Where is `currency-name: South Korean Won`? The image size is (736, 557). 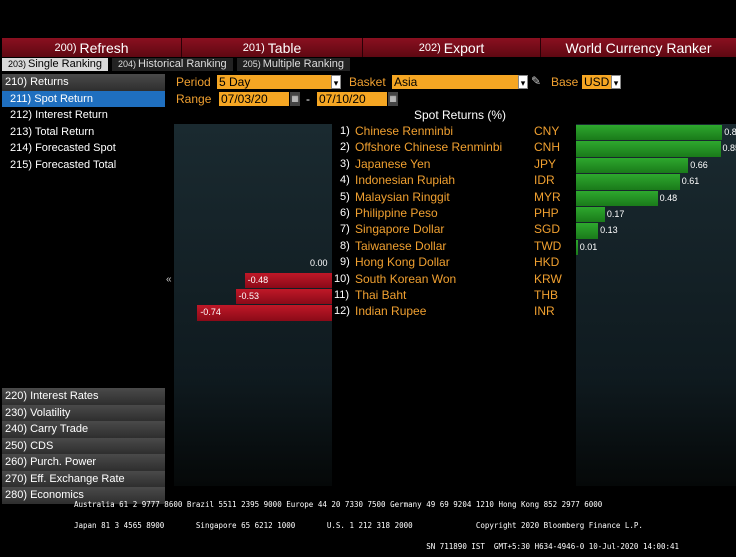 currency-name: South Korean Won is located at coordinates (405, 279).